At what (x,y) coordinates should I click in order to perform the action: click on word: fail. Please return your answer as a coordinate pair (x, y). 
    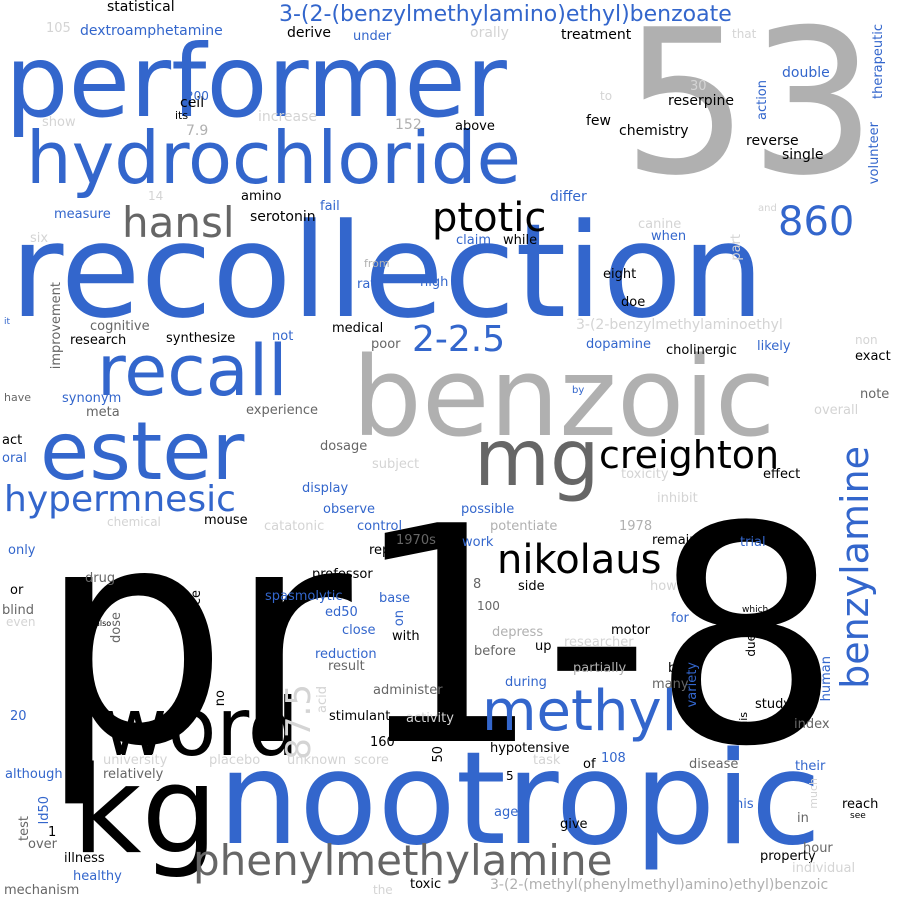
    Looking at the image, I should click on (330, 206).